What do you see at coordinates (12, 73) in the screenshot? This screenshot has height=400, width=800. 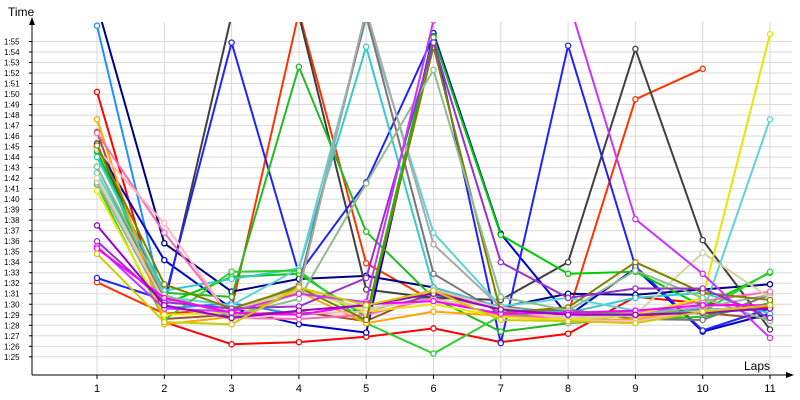 I see `y-tick-label: 1:52` at bounding box center [12, 73].